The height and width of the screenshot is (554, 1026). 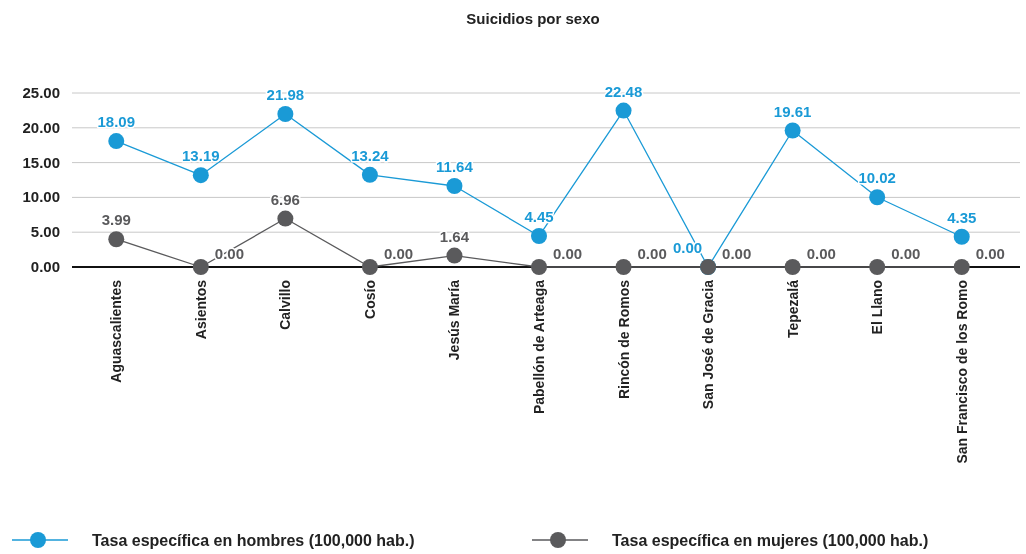 I want to click on x-tick-label: El Llano, so click(x=877, y=307).